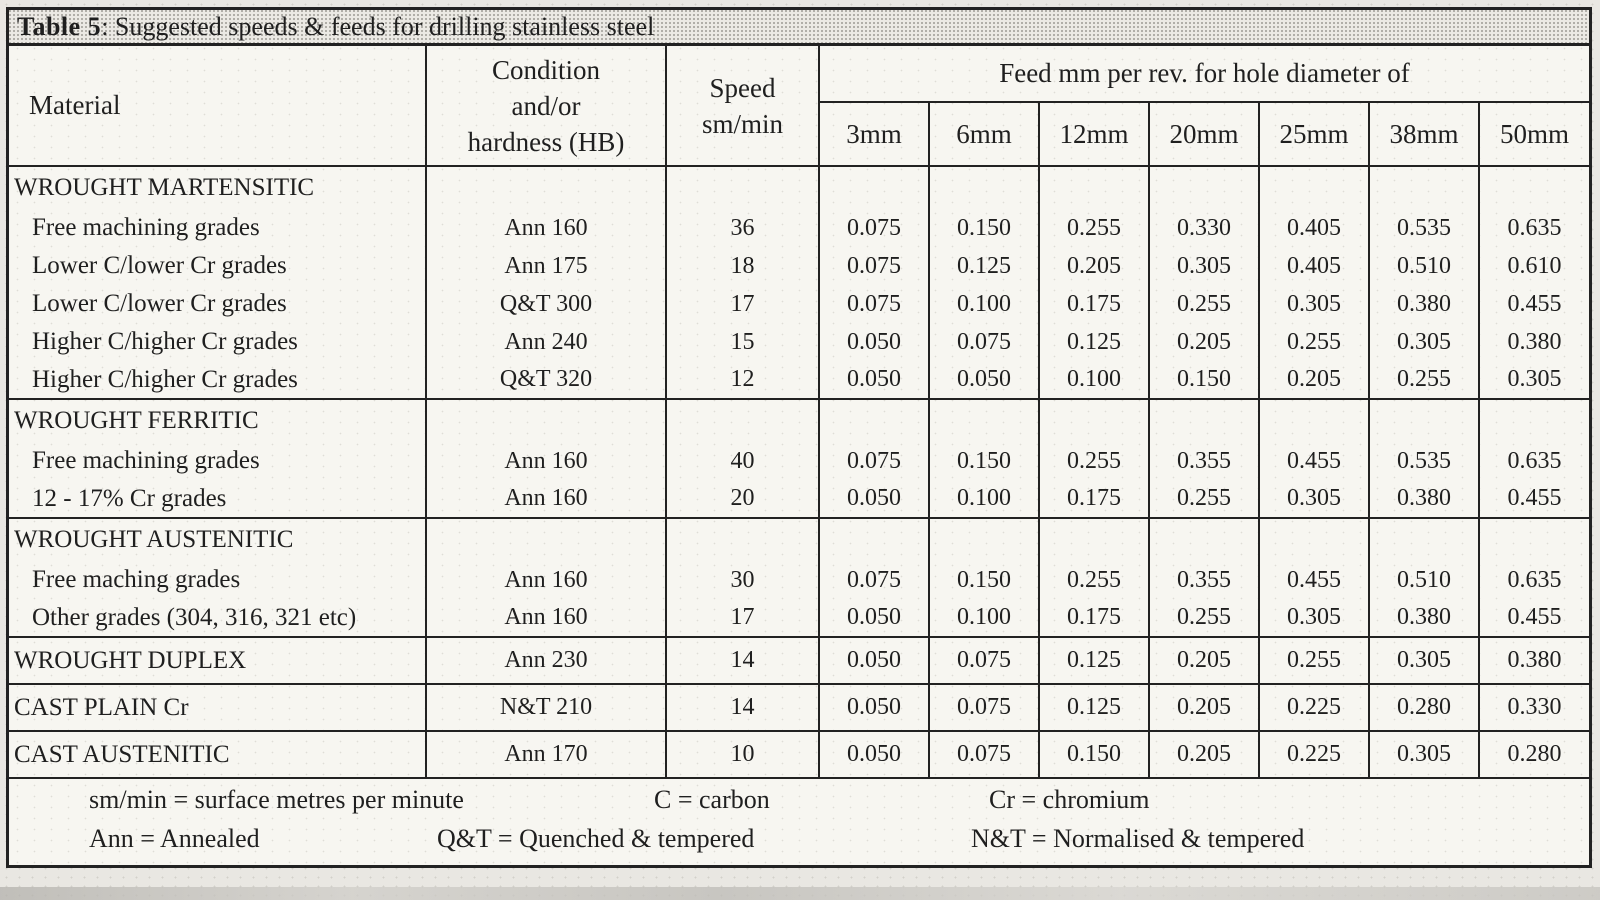 This screenshot has width=1600, height=900. I want to click on header-diameter: 20mm, so click(1204, 134).